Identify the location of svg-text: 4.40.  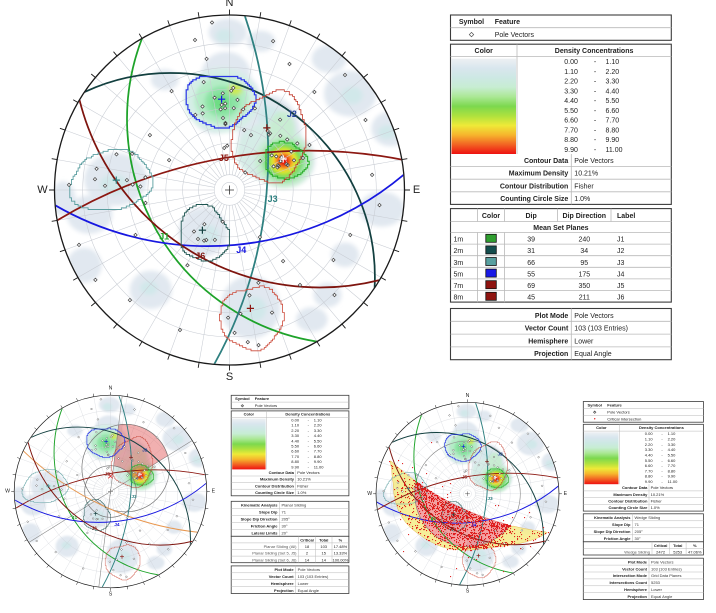
(672, 449).